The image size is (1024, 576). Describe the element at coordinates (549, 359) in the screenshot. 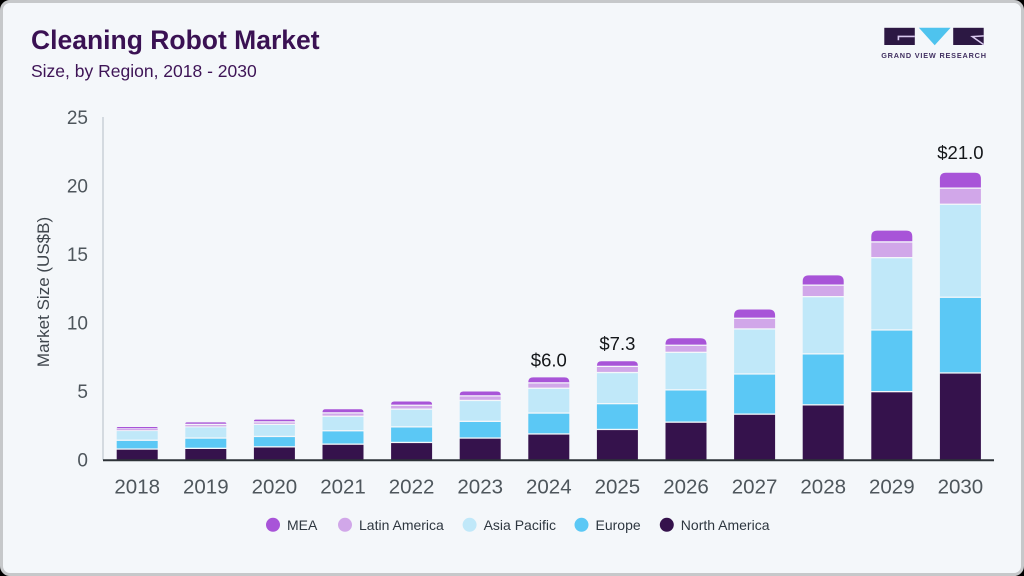

I see `svg-text: $6.0` at that location.